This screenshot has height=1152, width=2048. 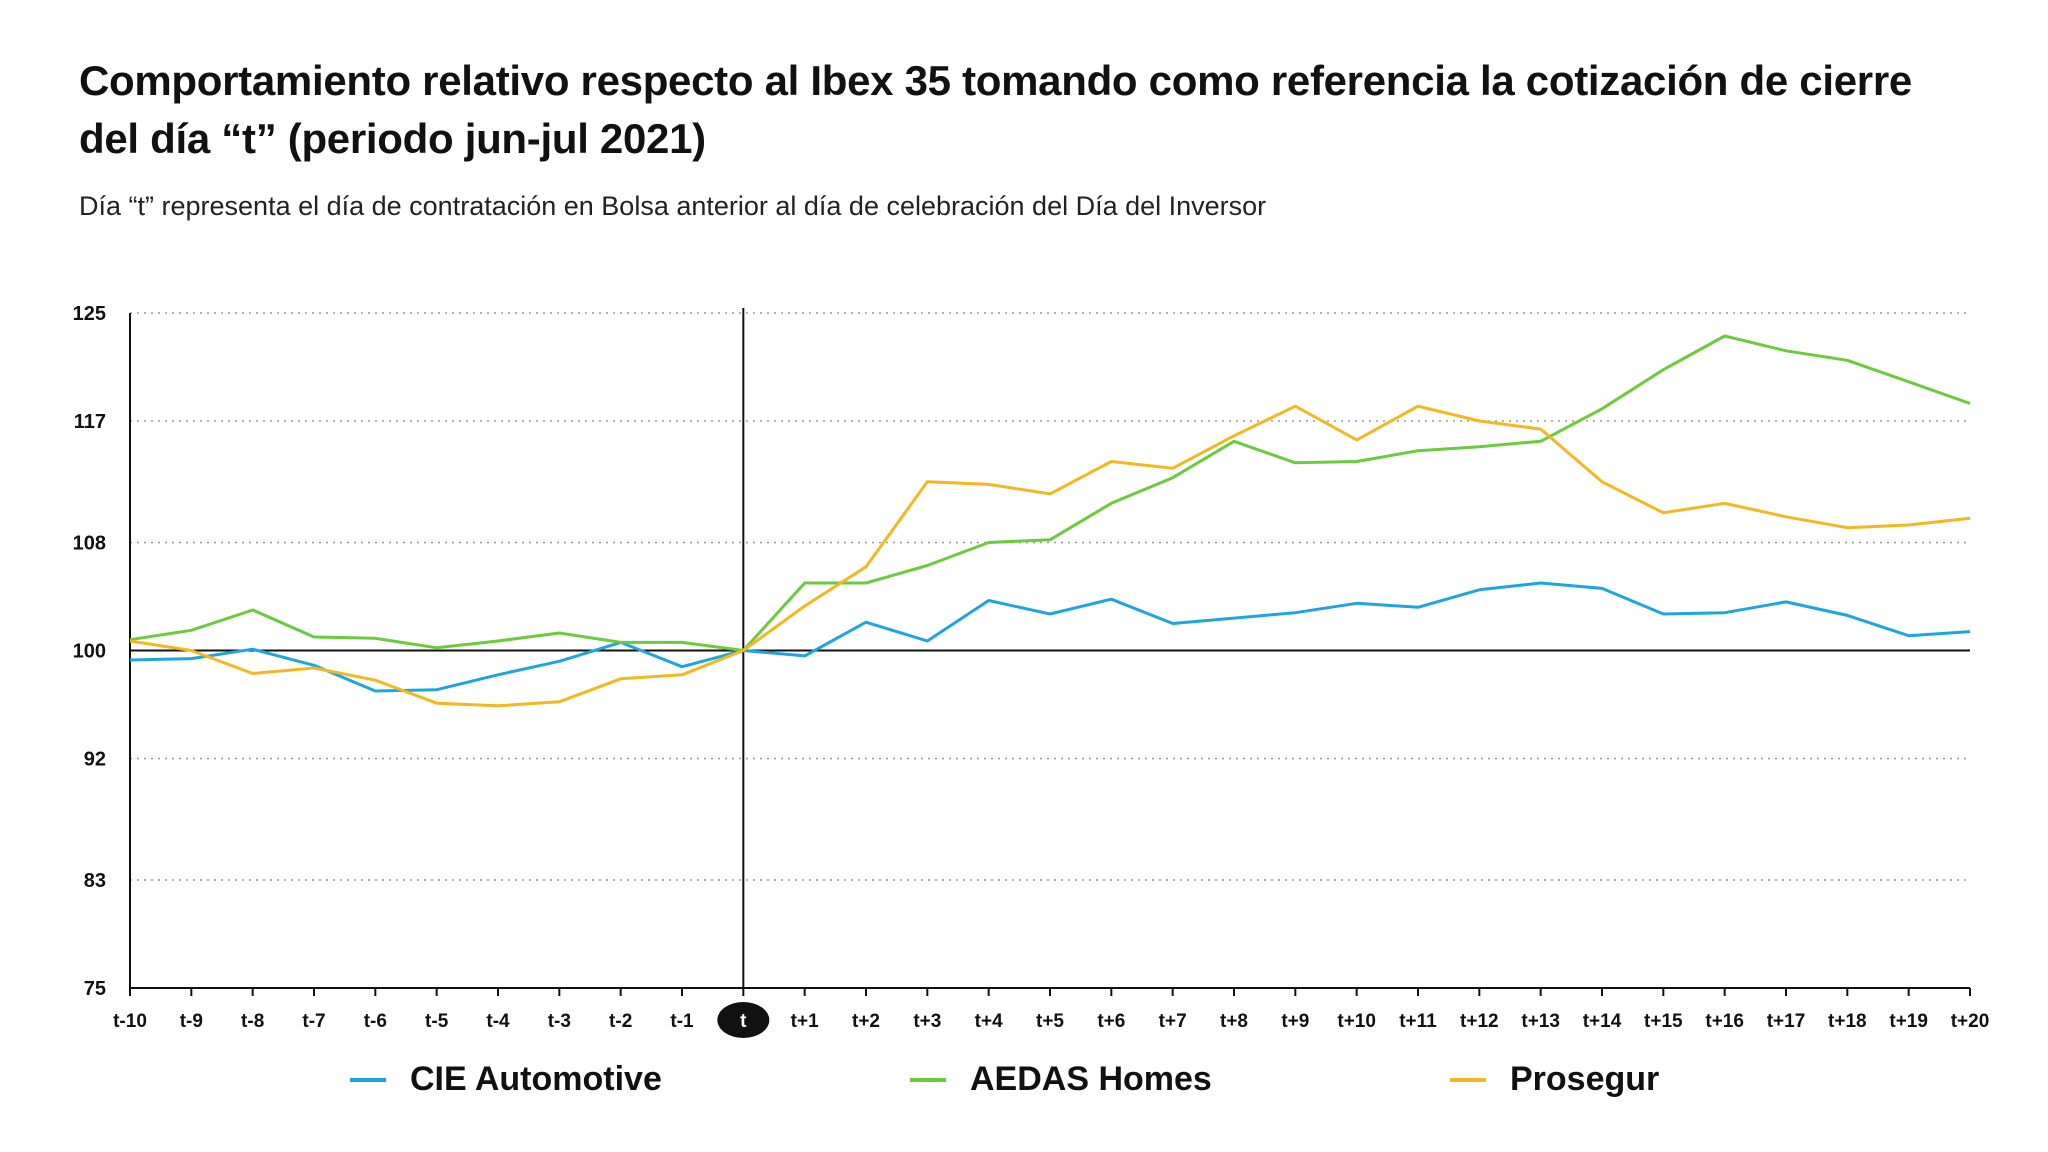 I want to click on legend-item: Prosegur, so click(x=1554, y=1079).